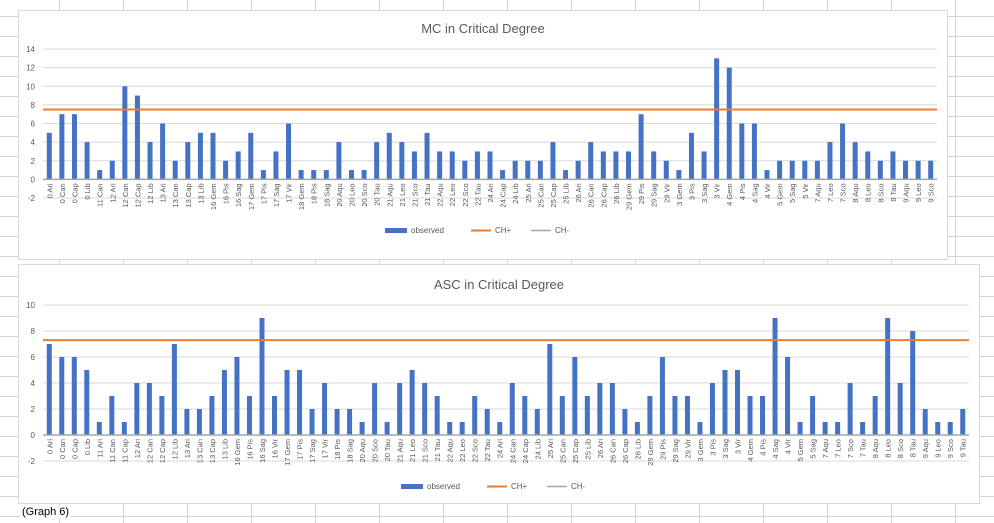 The height and width of the screenshot is (523, 994). Describe the element at coordinates (578, 486) in the screenshot. I see `legend-label-ch-minus: CH-` at that location.